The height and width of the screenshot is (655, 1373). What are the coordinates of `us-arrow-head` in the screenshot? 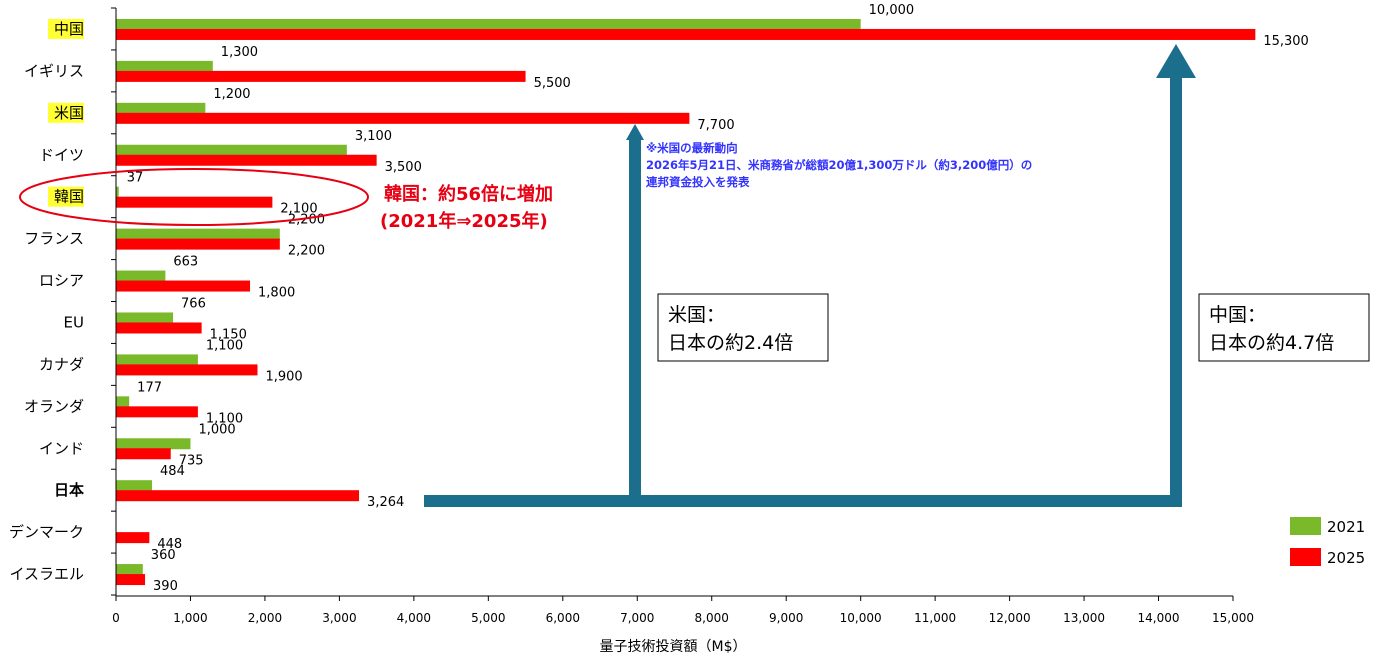 It's located at (635, 132).